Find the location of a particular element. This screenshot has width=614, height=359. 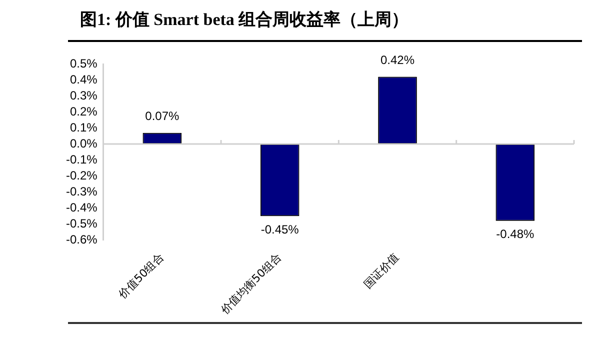

y-tick-label: -0.6% is located at coordinates (82, 239).